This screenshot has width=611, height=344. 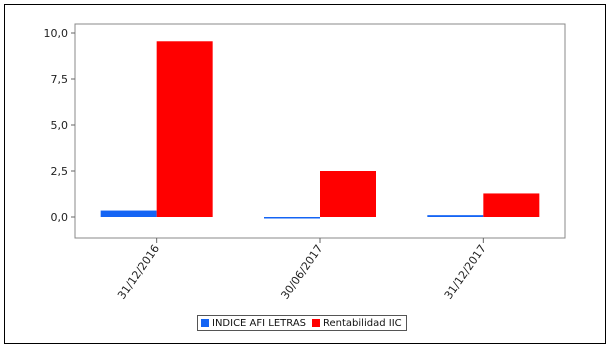 I want to click on y-axis: 10,0 7,5 5,0 2,5 0,0, so click(x=59, y=125).